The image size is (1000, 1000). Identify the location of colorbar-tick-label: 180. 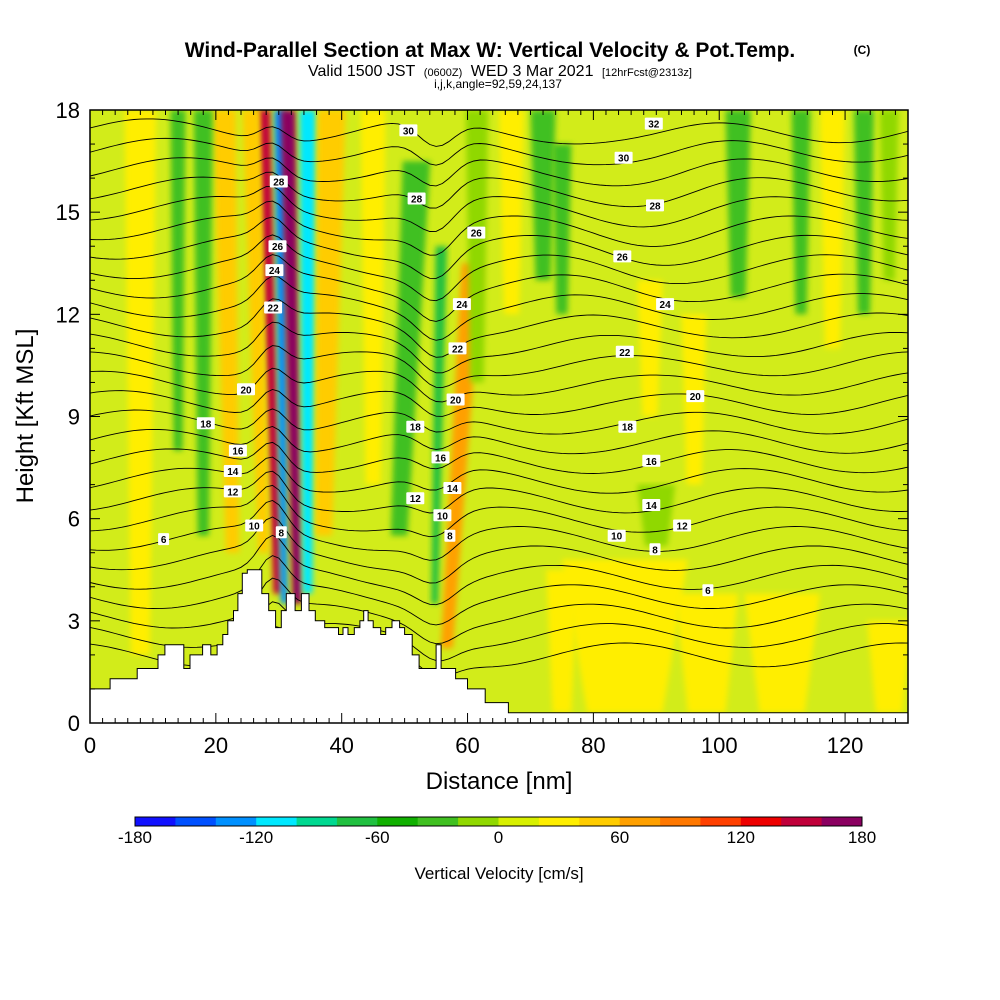
(862, 837).